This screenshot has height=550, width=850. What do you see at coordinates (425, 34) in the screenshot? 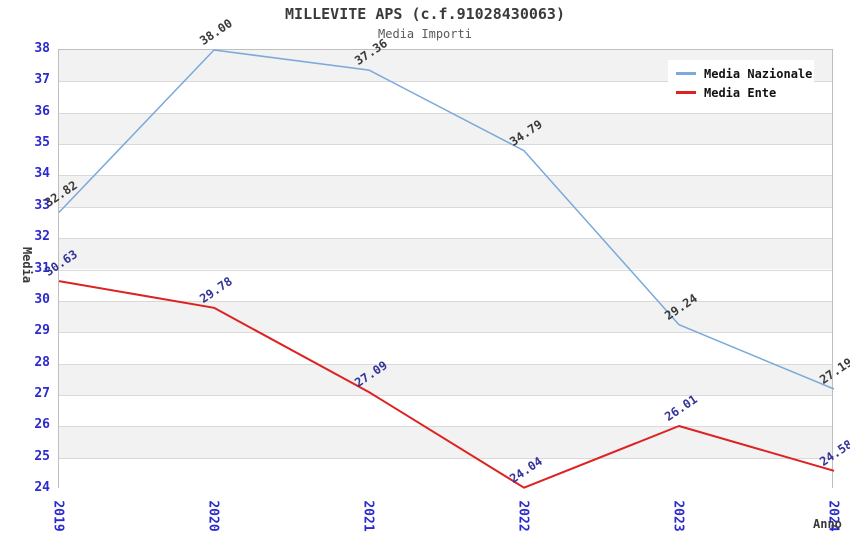
I see `chart-subtitle: Media Importi` at bounding box center [425, 34].